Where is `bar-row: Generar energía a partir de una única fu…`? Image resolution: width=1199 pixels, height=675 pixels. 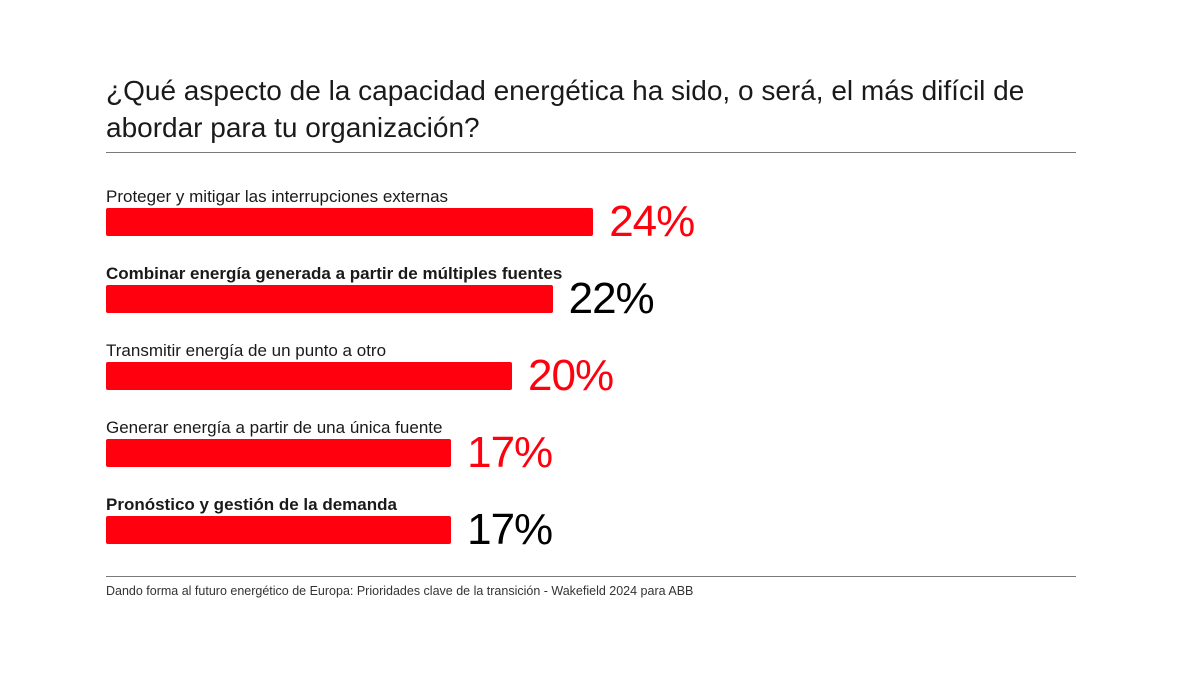 bar-row: Generar energía a partir de una única fu… is located at coordinates (599, 453).